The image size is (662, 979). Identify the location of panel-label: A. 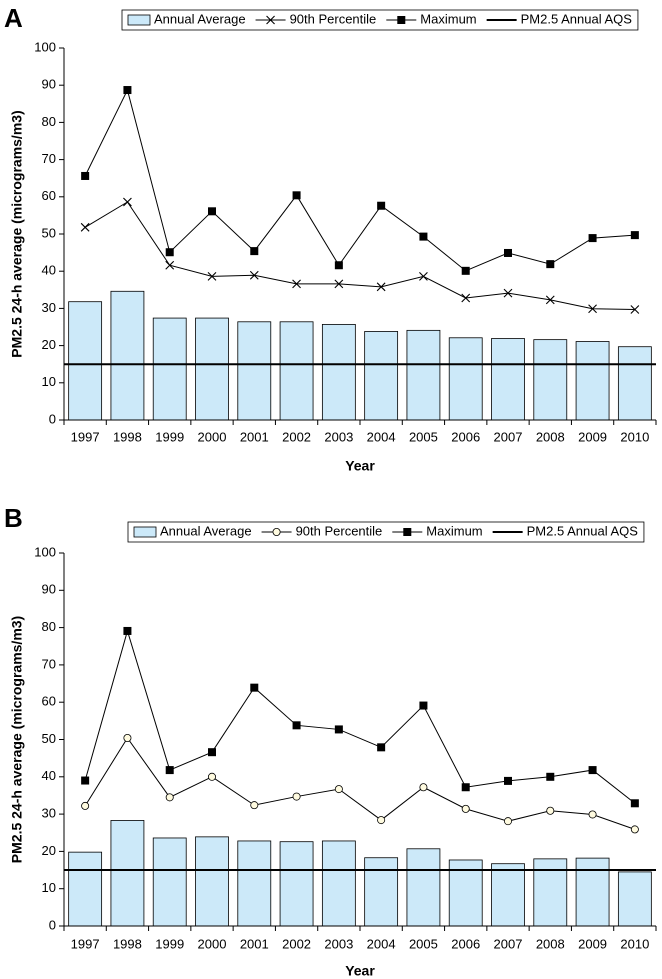
(13, 18).